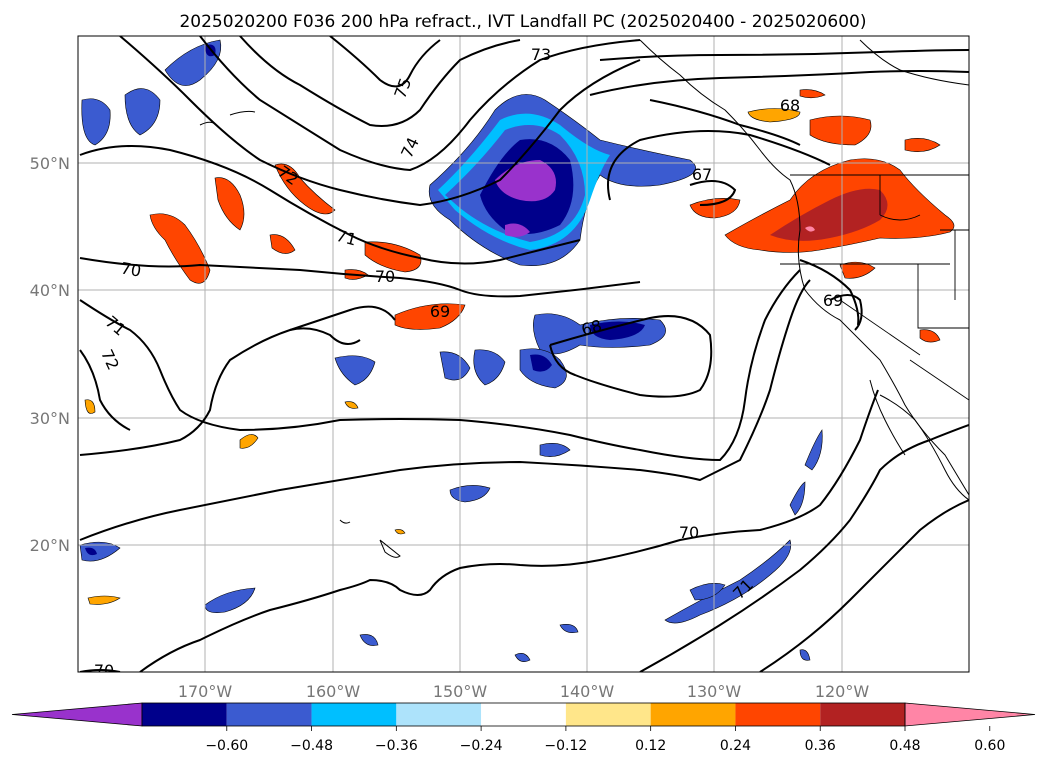 The height and width of the screenshot is (765, 1047). I want to click on lon-tick-label: 160°W, so click(333, 691).